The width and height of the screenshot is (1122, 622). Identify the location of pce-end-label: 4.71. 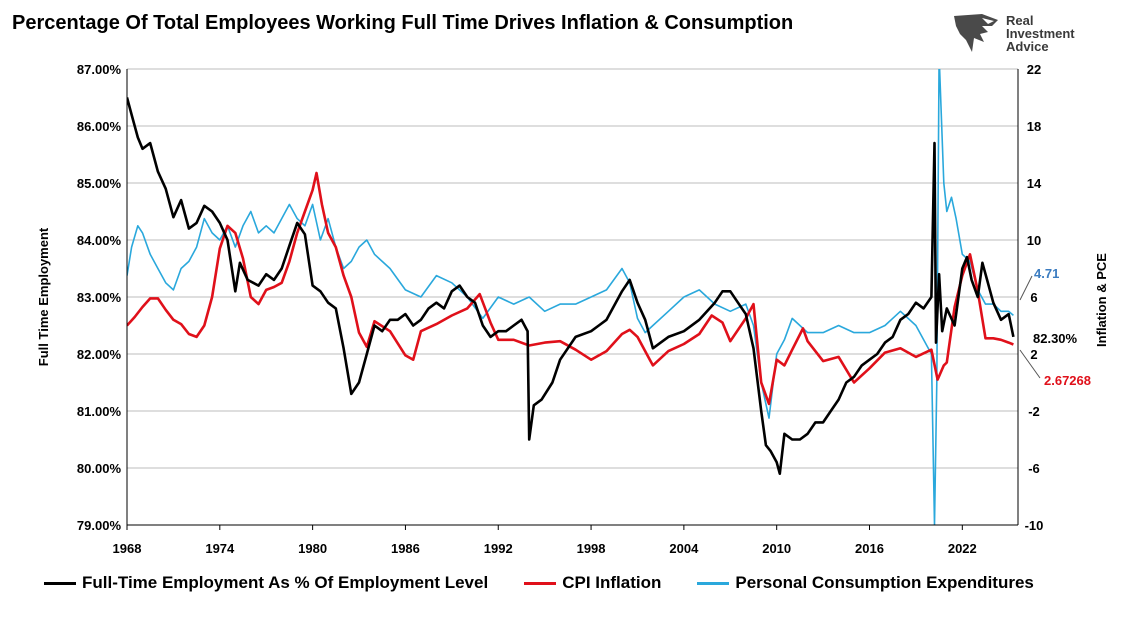
(1046, 273).